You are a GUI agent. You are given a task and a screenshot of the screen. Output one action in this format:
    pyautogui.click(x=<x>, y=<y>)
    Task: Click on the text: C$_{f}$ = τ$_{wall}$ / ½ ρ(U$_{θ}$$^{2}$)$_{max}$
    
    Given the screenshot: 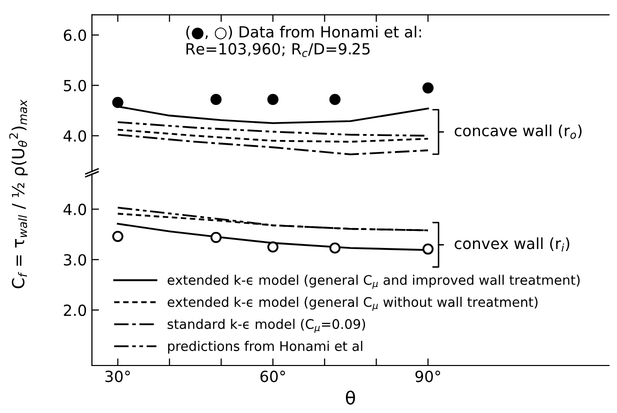 What is the action you would take?
    pyautogui.click(x=18, y=194)
    